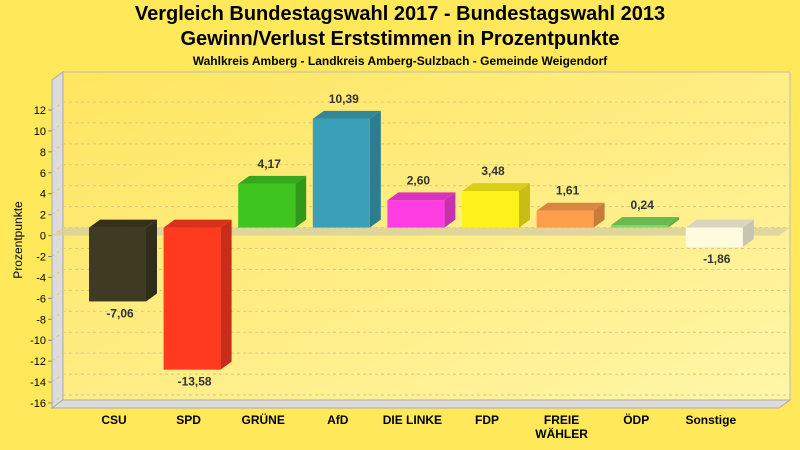 This screenshot has width=800, height=450. Describe the element at coordinates (561, 420) in the screenshot. I see `x-tick-label: FREIE` at that location.